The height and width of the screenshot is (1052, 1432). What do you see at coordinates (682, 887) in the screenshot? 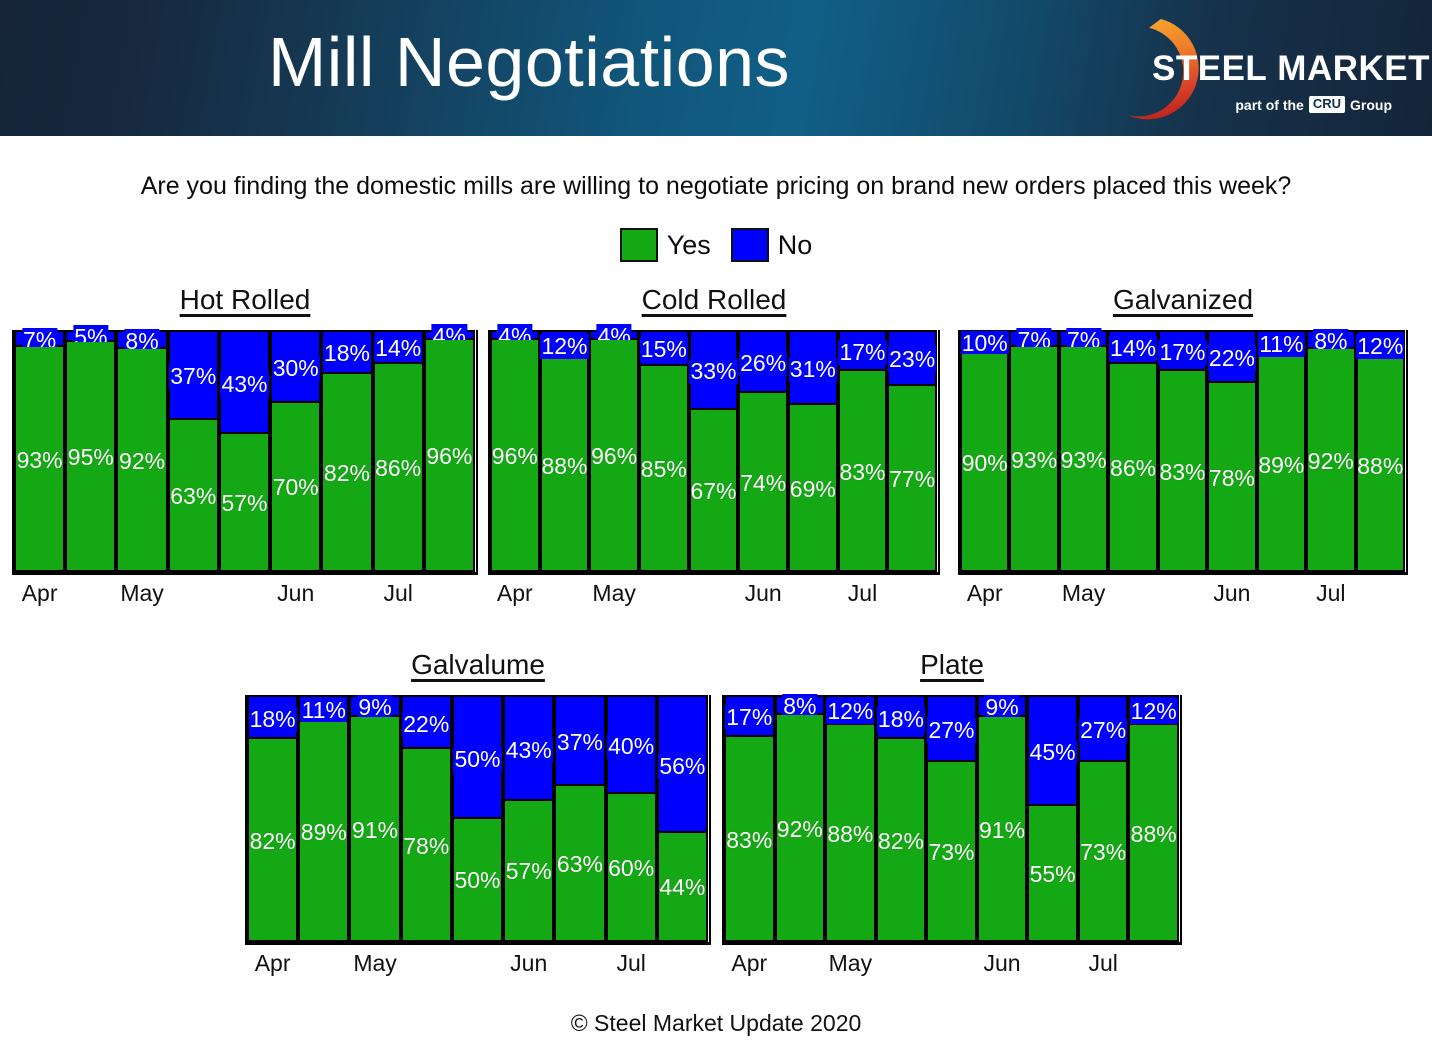
I see `segment-yes: 44%` at bounding box center [682, 887].